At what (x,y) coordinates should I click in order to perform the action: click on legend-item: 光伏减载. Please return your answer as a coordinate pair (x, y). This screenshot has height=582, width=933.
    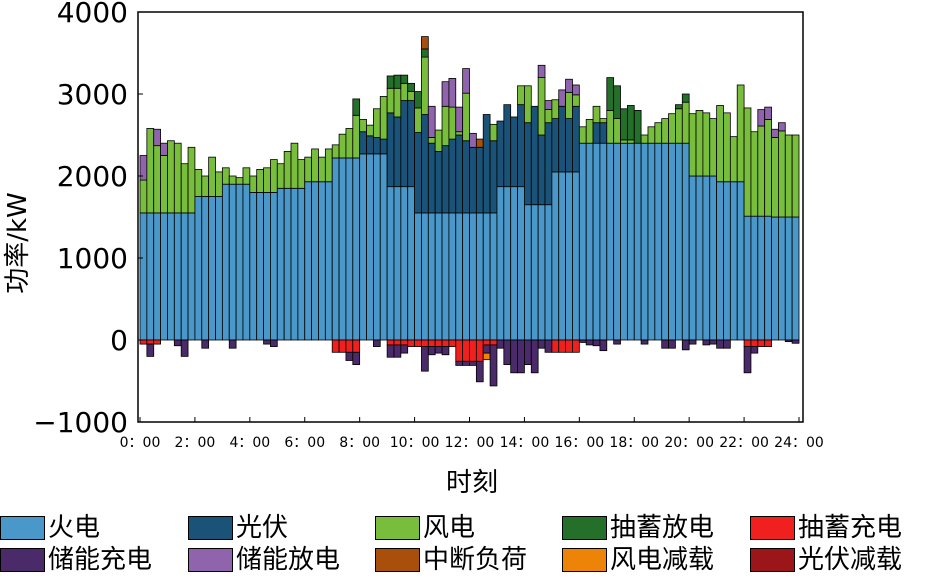
    Looking at the image, I should click on (826, 560).